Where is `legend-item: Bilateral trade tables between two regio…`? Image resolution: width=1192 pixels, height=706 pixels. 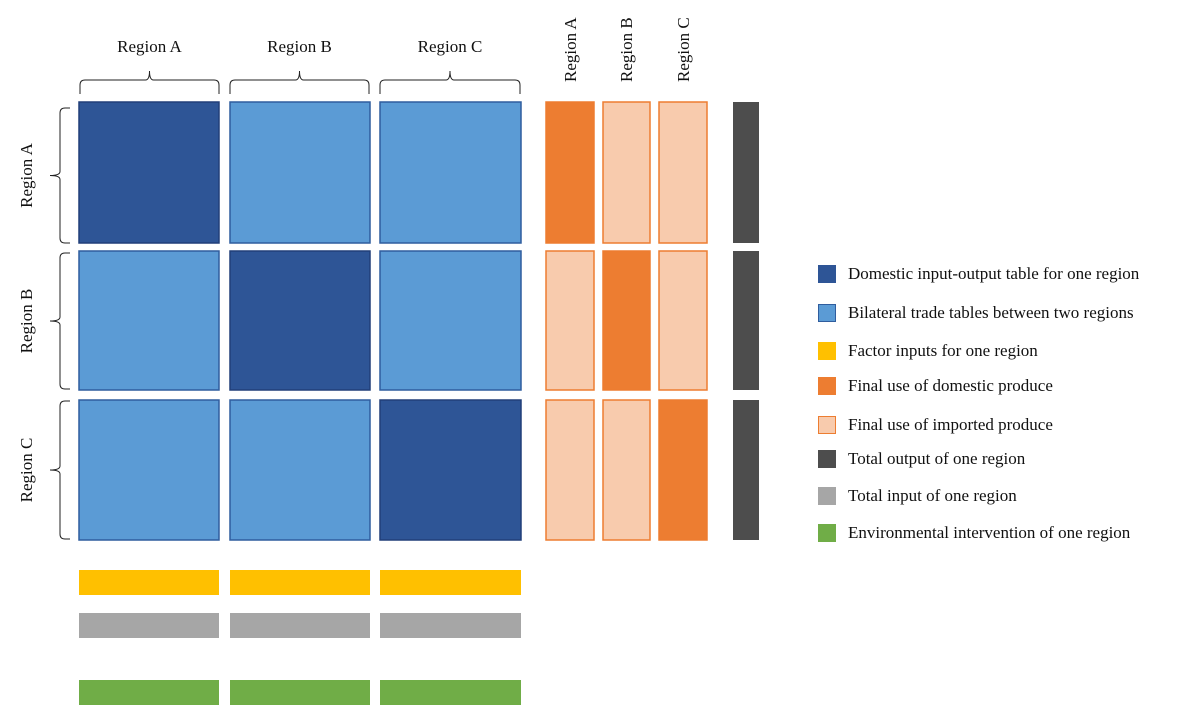
legend-item: Bilateral trade tables between two regio… is located at coordinates (976, 313).